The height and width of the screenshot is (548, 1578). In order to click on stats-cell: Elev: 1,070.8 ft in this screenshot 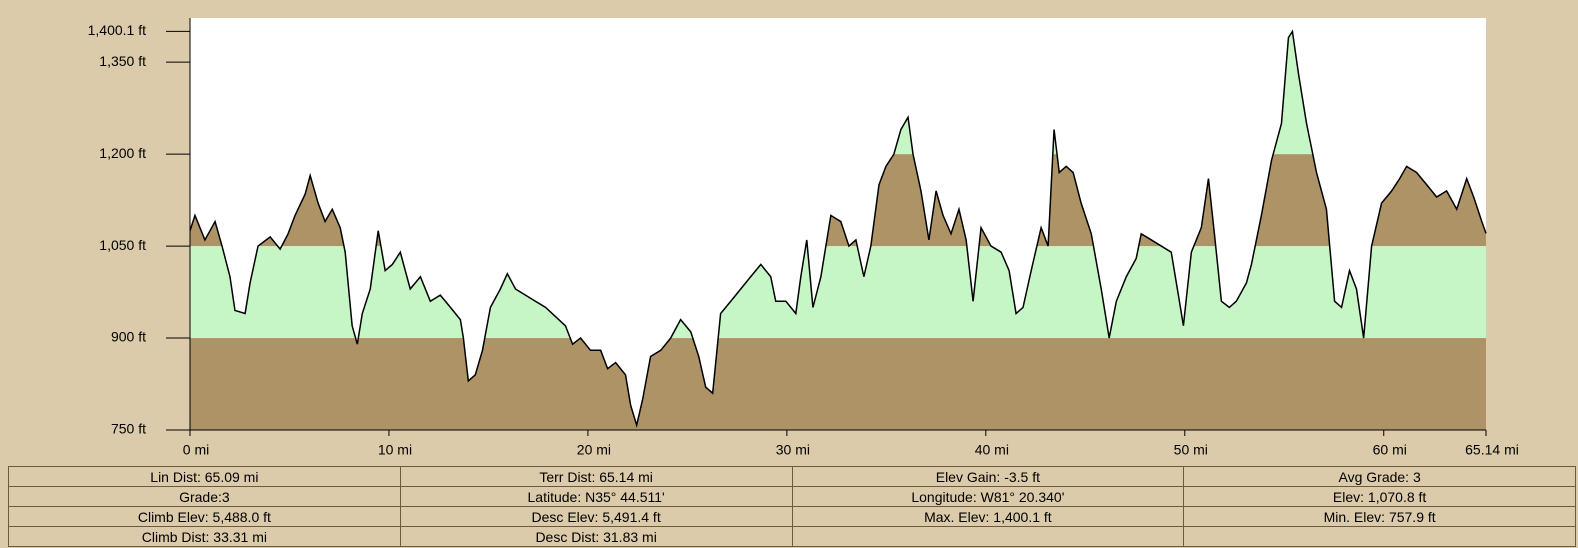, I will do `click(1379, 496)`.